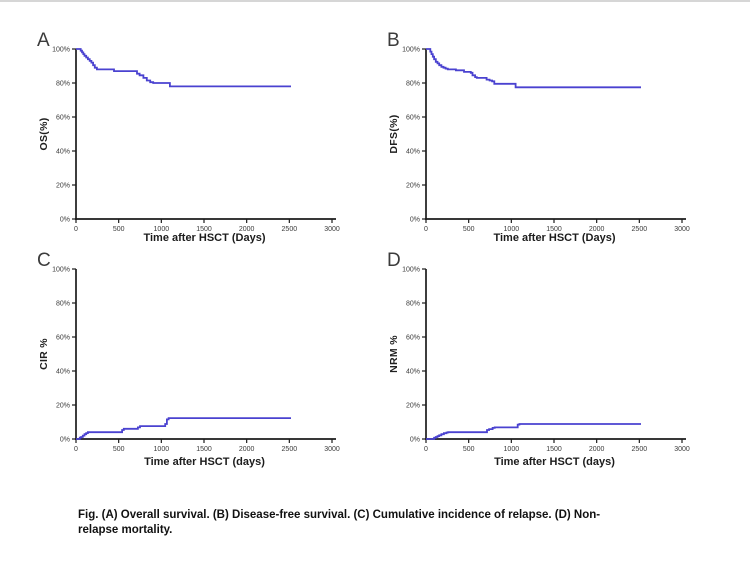  What do you see at coordinates (375, 1) in the screenshot?
I see `screenshot-top-edge` at bounding box center [375, 1].